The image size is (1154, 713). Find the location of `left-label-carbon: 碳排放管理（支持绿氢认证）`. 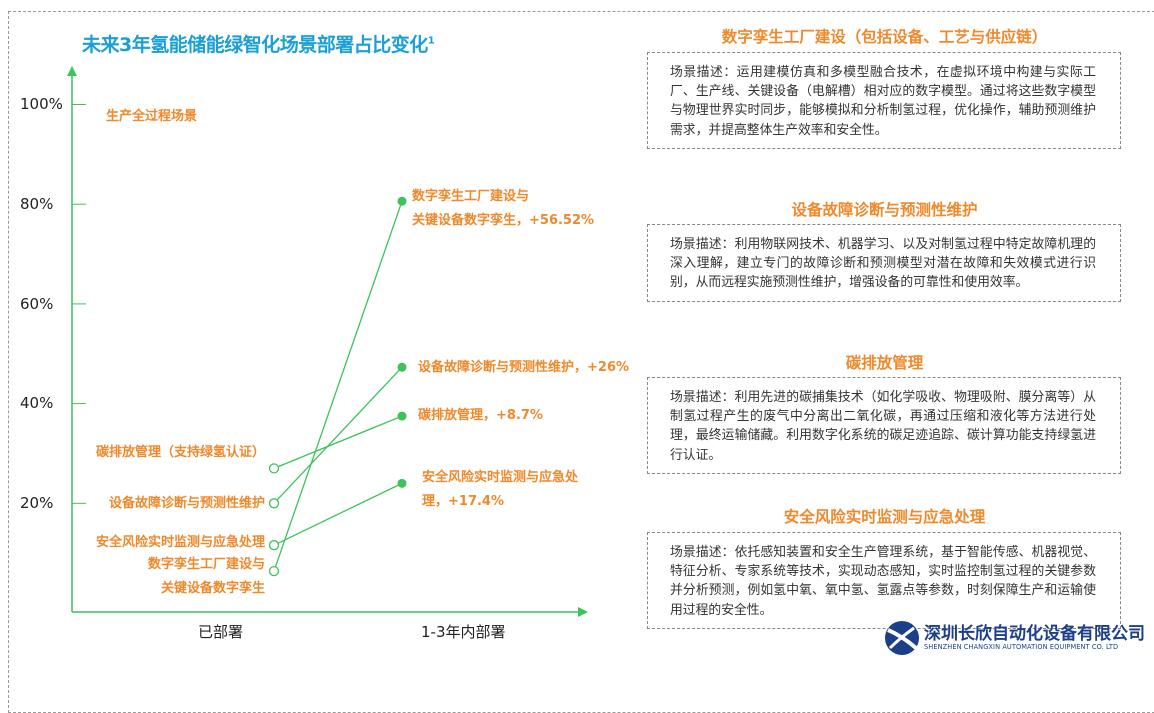

left-label-carbon: 碳排放管理（支持绿氢认证） is located at coordinates (180, 452).